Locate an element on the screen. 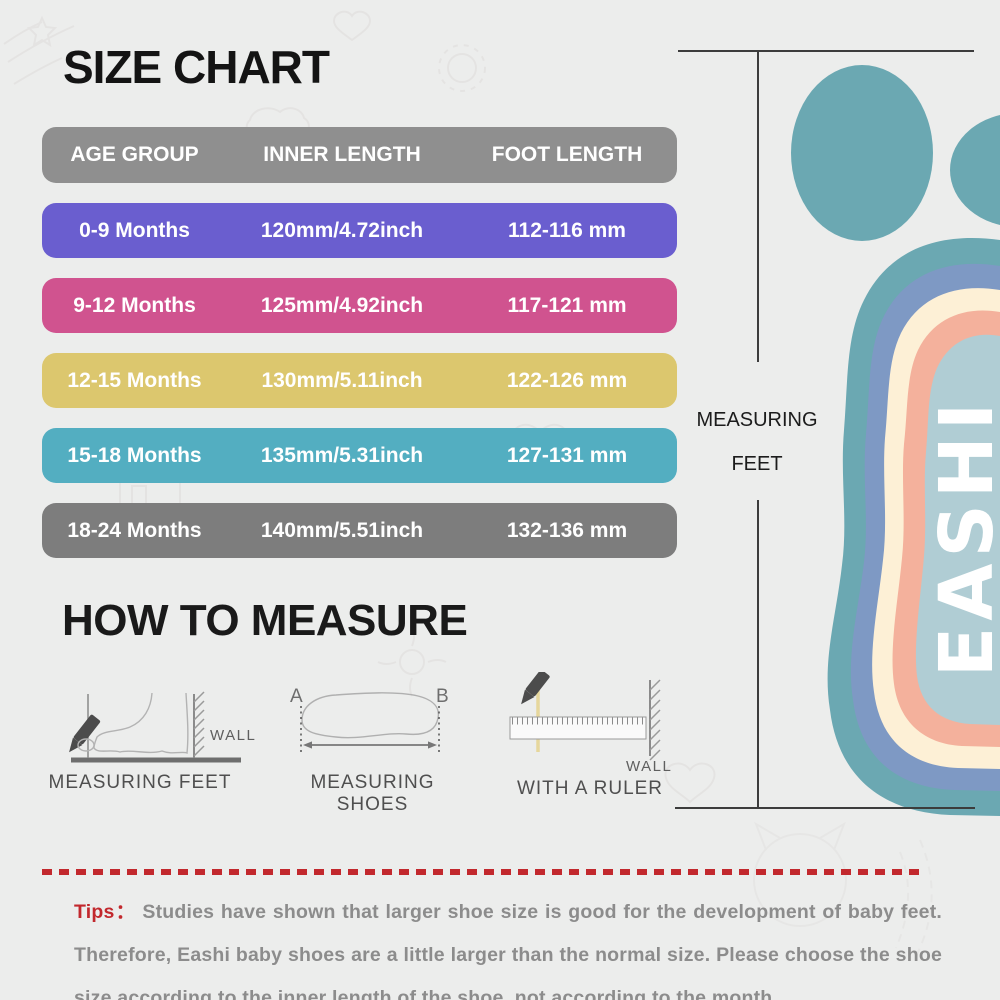 The image size is (1000, 1000). dimension-line-vertical-upper is located at coordinates (758, 206).